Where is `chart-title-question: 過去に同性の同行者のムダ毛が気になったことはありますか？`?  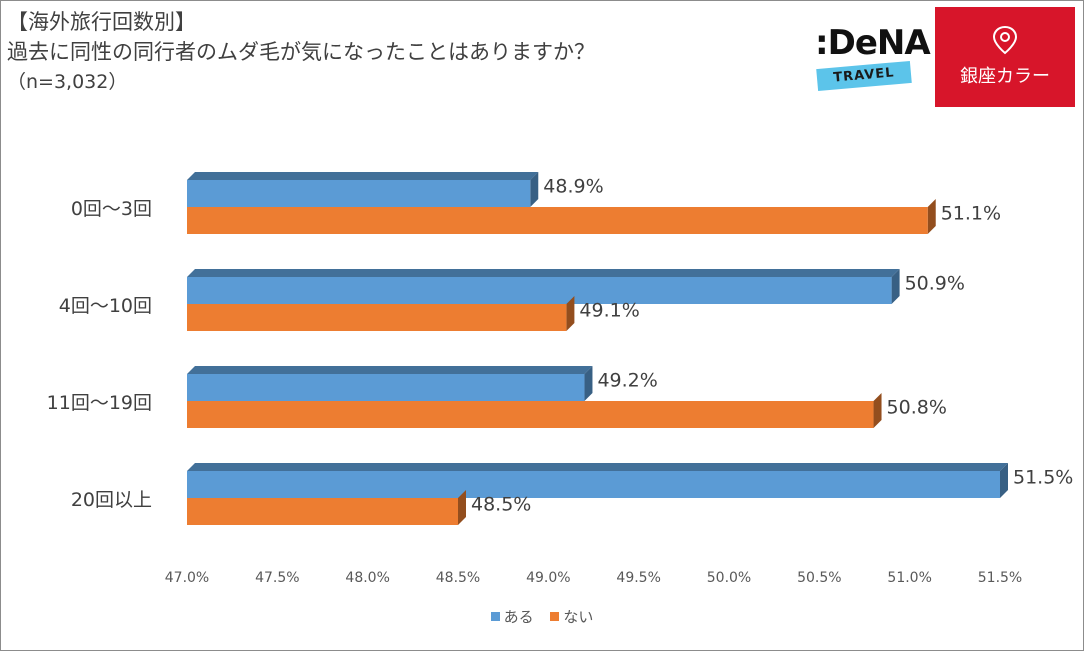 chart-title-question: 過去に同性の同行者のムダ毛が気になったことはありますか？ is located at coordinates (301, 52).